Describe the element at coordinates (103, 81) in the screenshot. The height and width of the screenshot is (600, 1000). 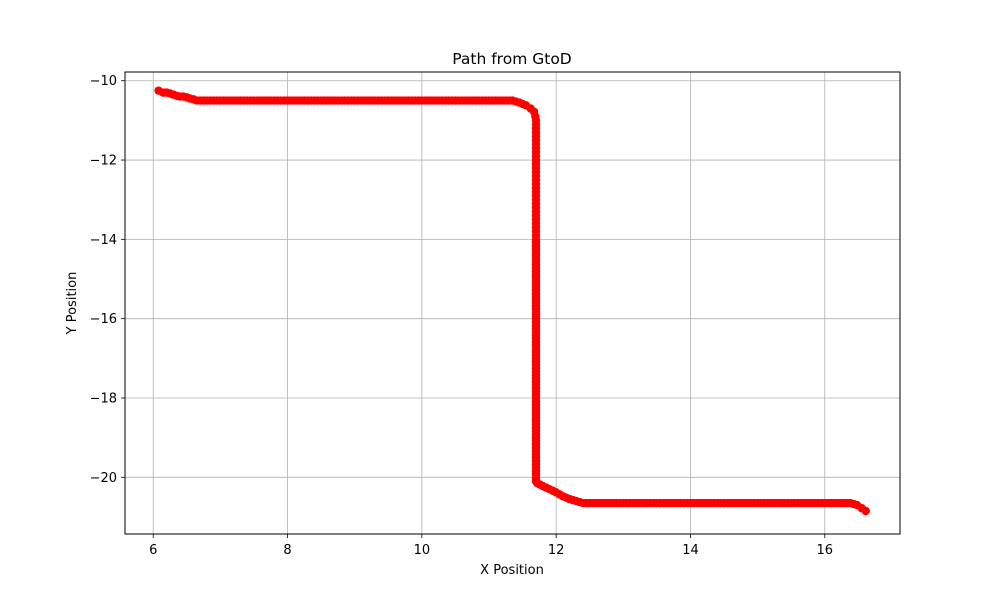
I see `y-tick-label: −10` at that location.